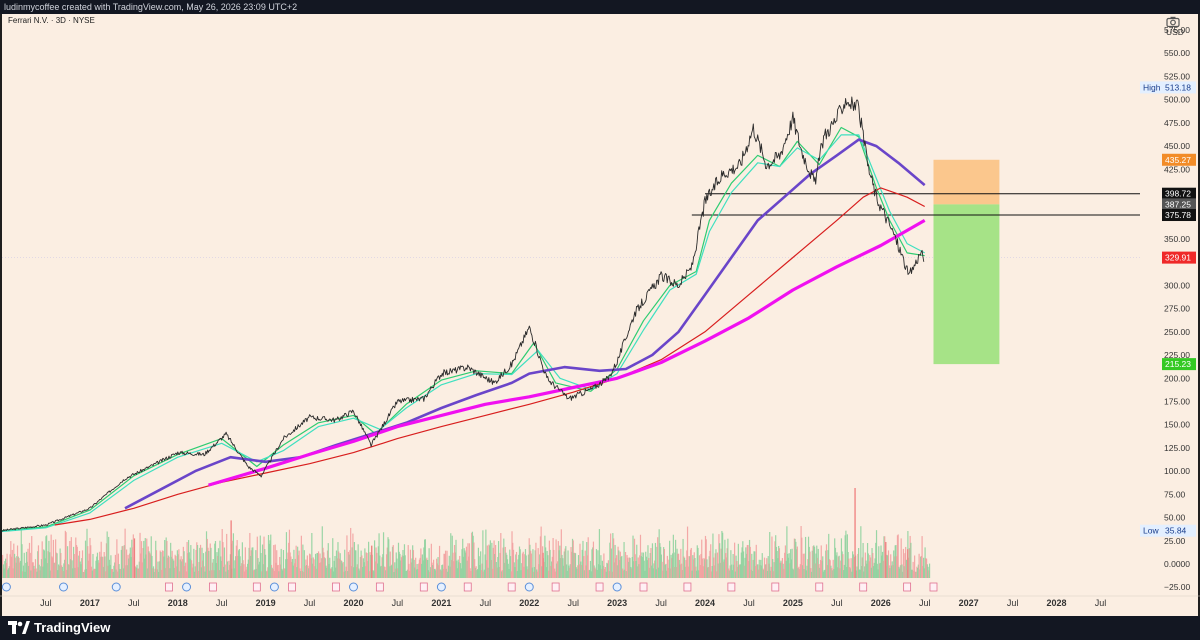 Image resolution: width=1200 pixels, height=640 pixels. Describe the element at coordinates (1177, 448) in the screenshot. I see `y-tick-label: 125.00` at that location.